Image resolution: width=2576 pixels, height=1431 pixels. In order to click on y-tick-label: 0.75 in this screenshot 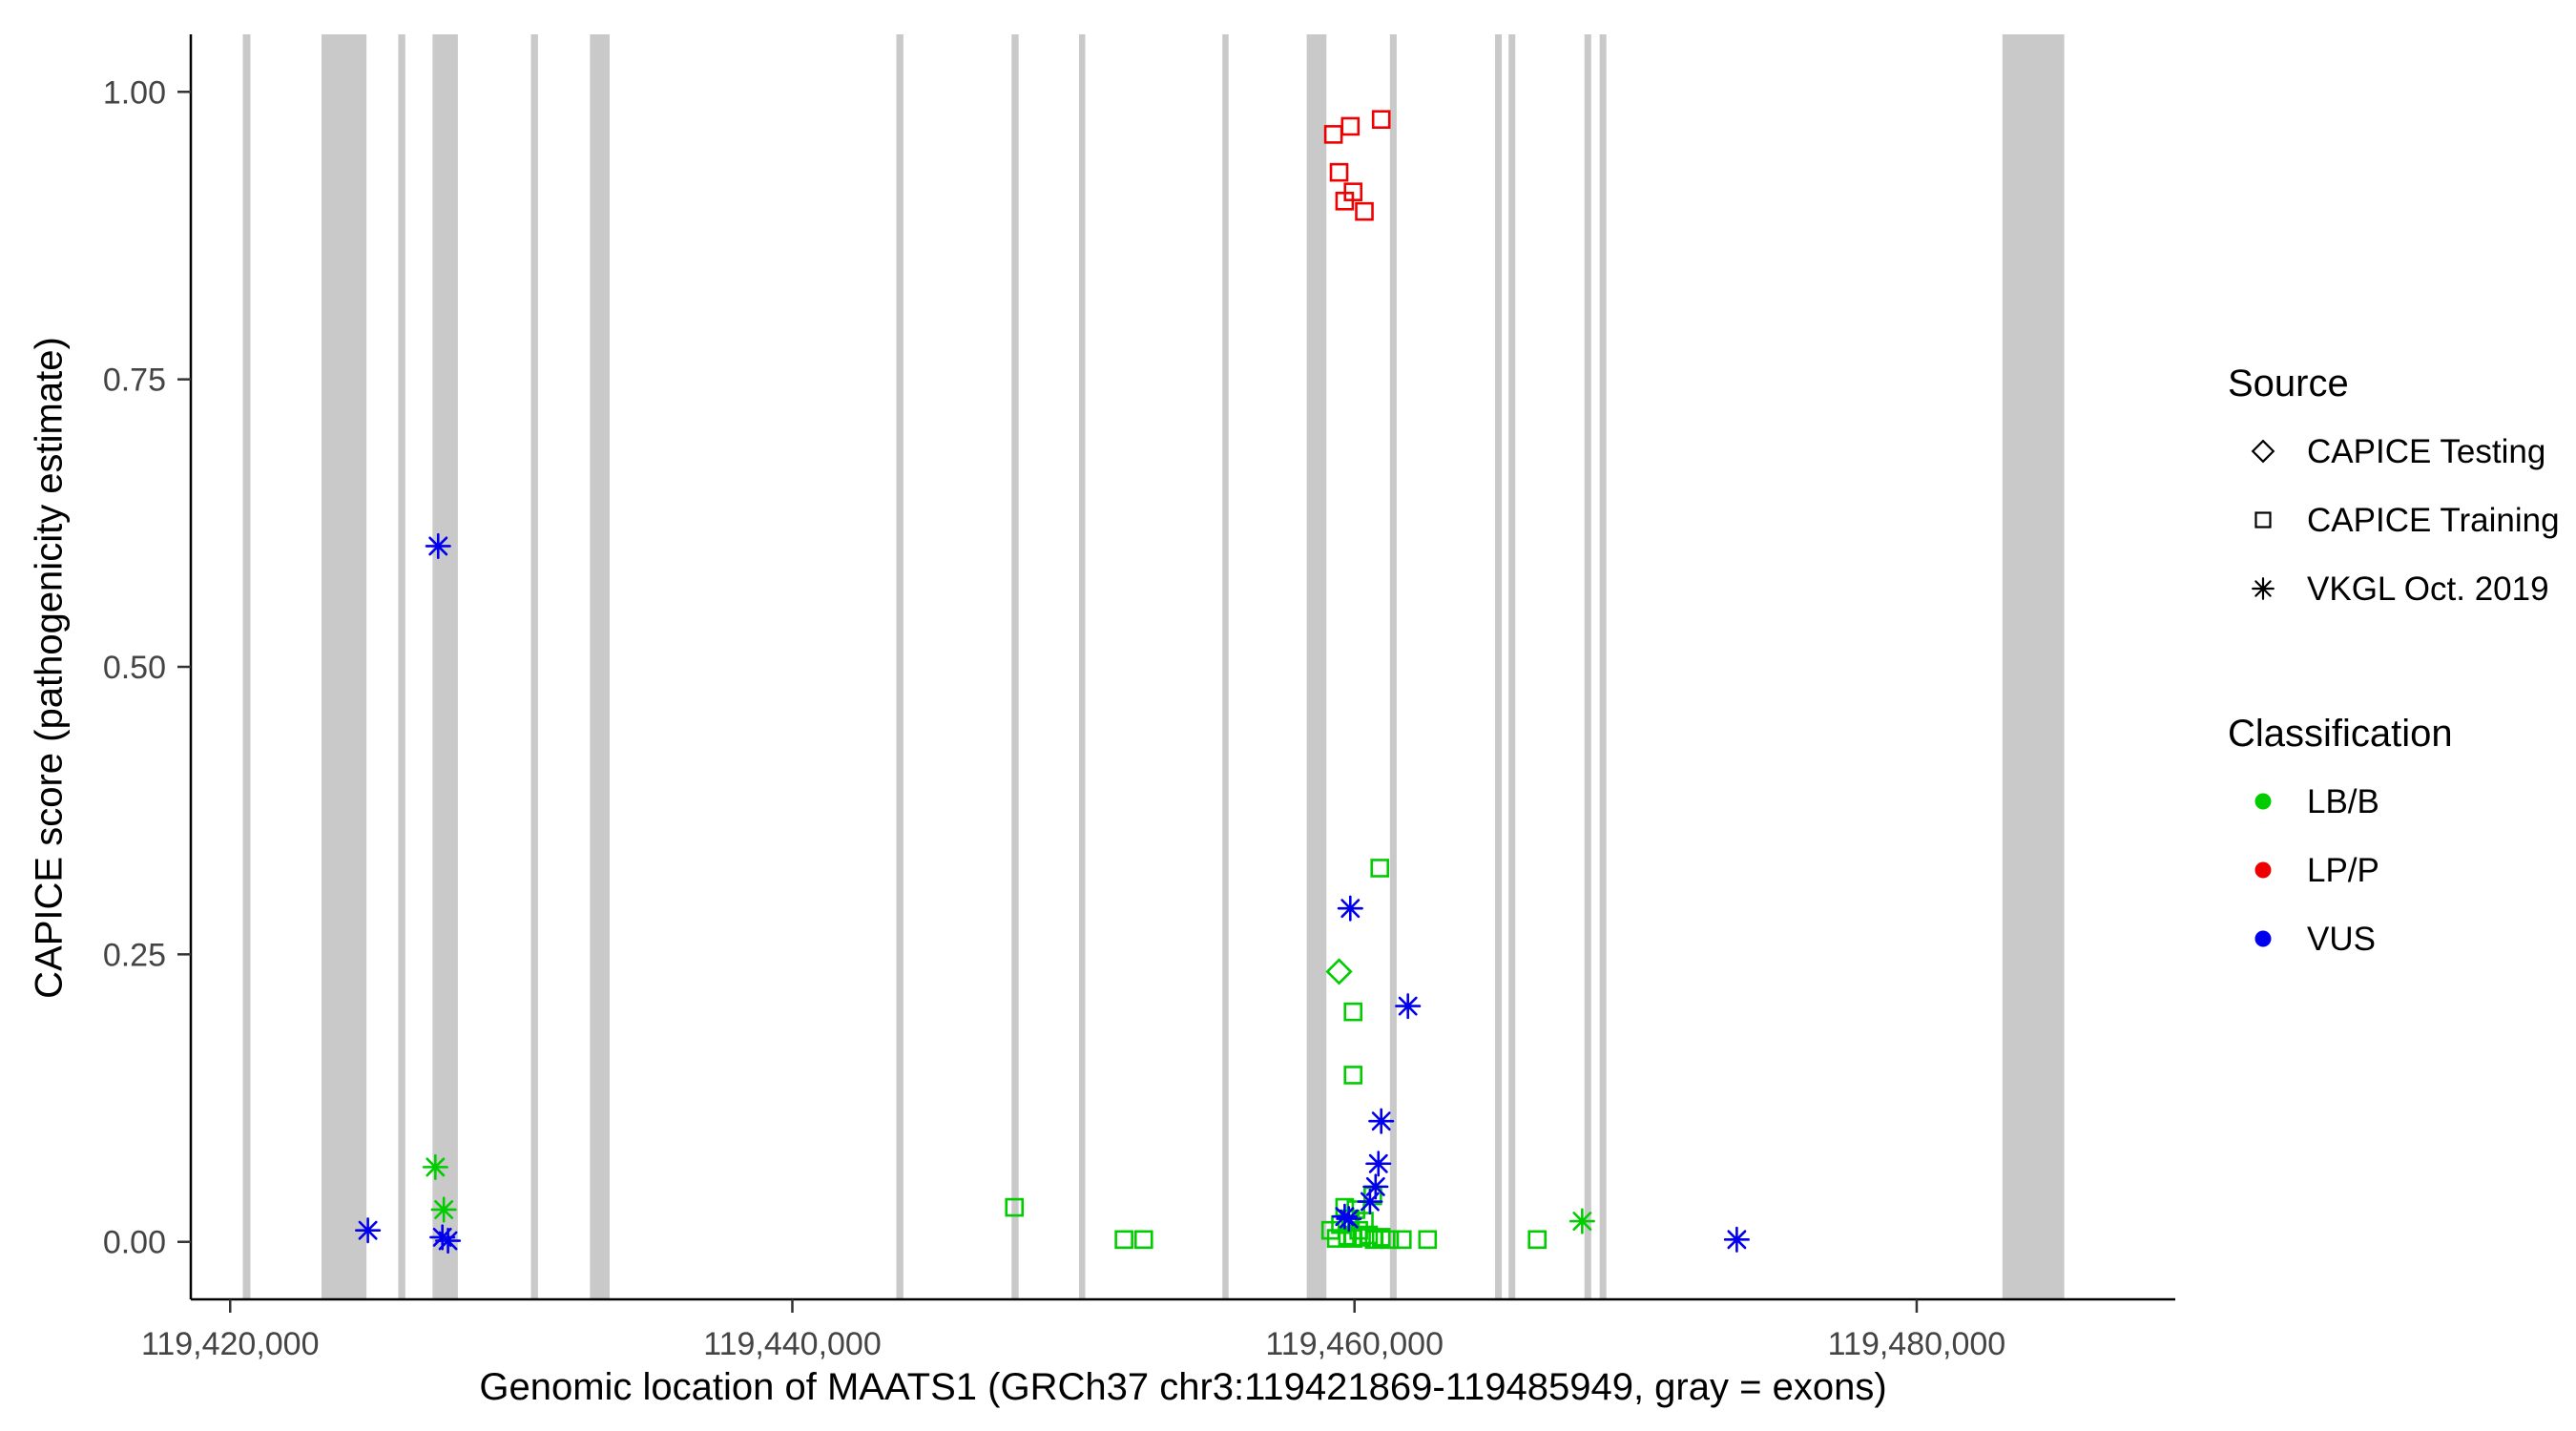, I will do `click(134, 381)`.